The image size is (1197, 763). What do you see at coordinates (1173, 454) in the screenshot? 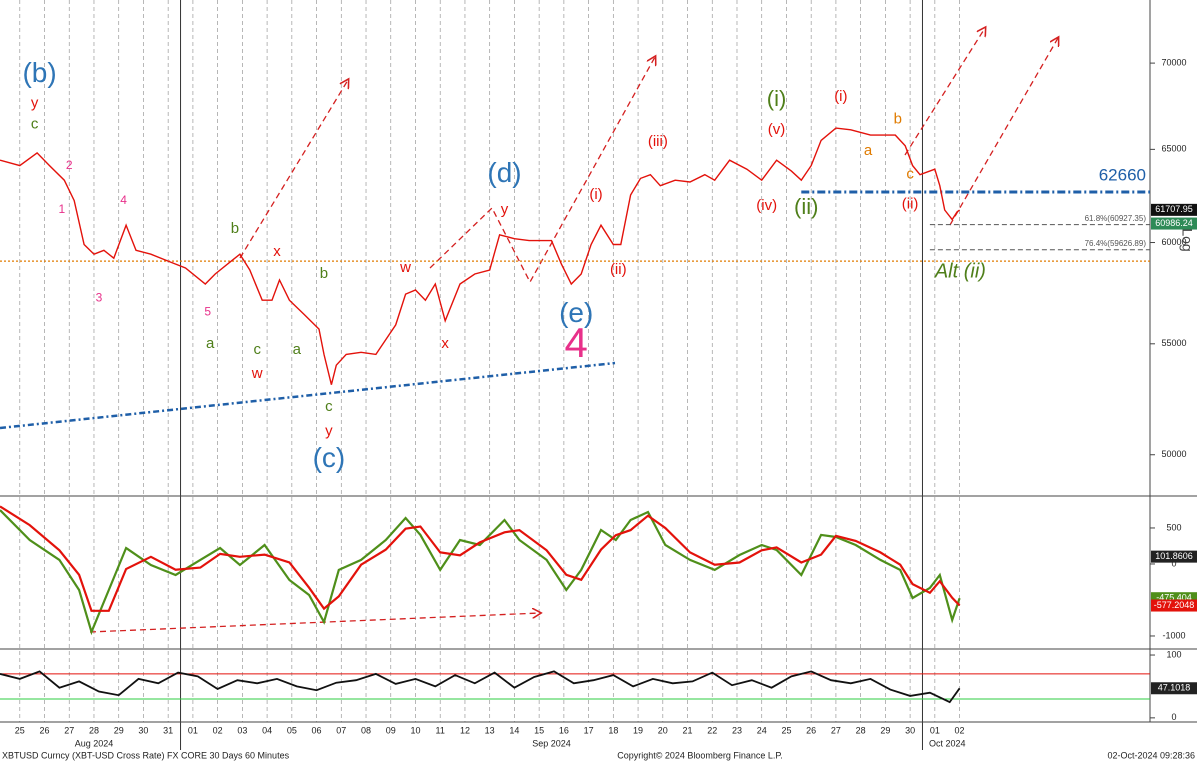
I see `y-tick-label: 50000` at bounding box center [1173, 454].